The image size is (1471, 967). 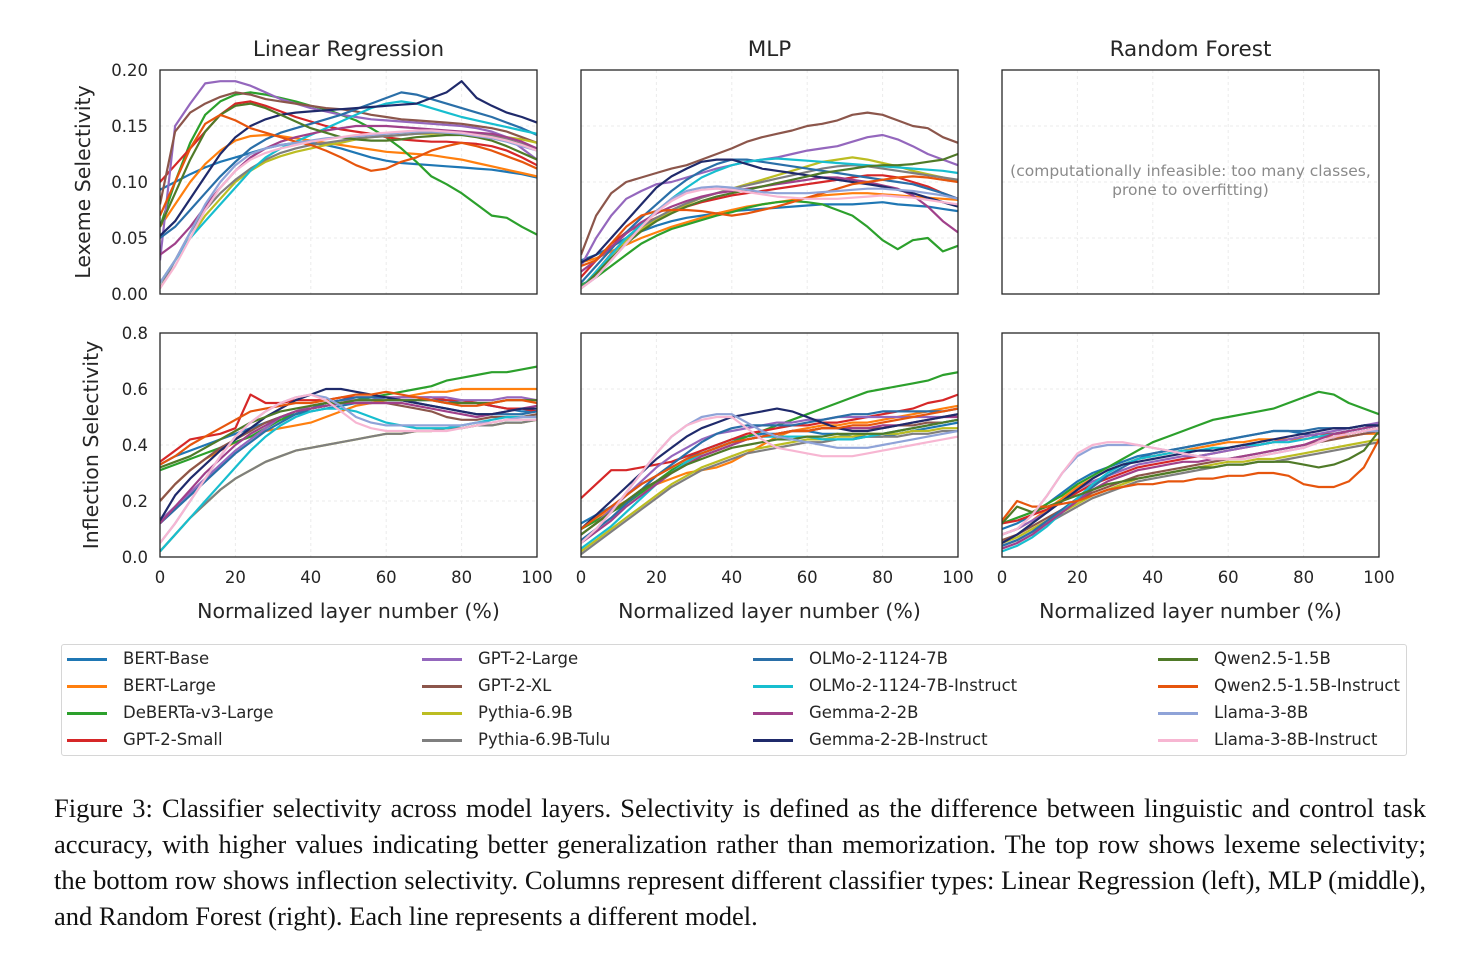 I want to click on panel-rf_inf: 0 20 40 60 80 100 Normalized layer number (%), so click(x=1196, y=477).